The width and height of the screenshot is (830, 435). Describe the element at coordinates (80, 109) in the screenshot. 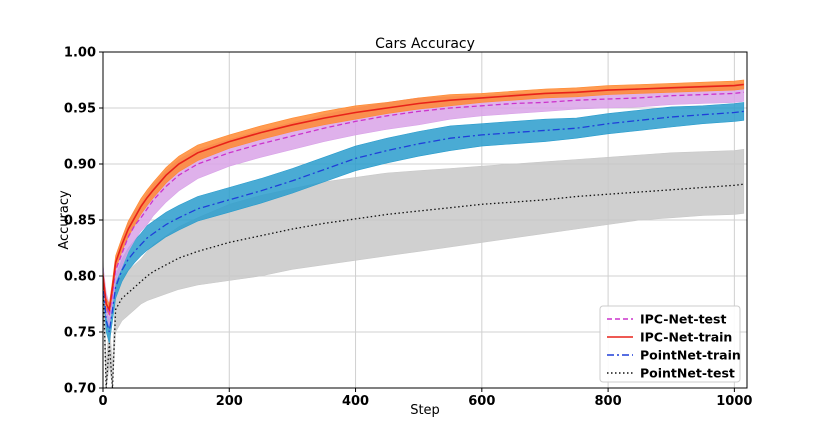

I see `y-tick-label: 0.95` at that location.